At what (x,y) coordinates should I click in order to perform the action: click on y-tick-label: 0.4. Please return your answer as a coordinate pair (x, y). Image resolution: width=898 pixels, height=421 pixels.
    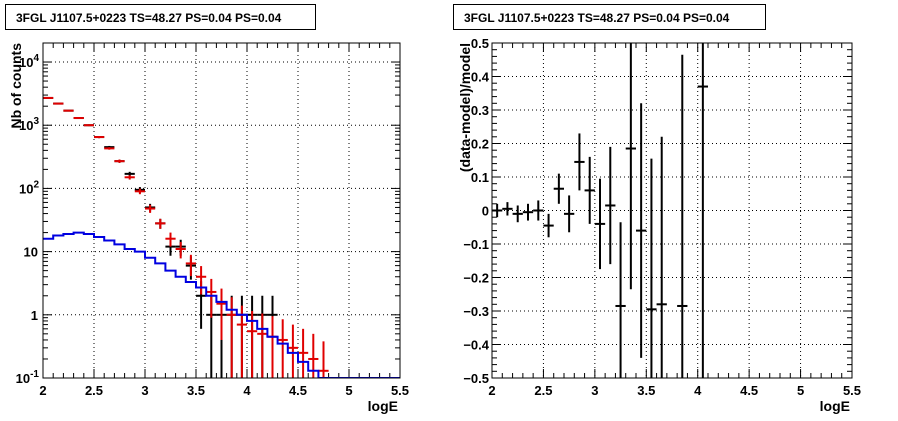
    Looking at the image, I should click on (480, 77).